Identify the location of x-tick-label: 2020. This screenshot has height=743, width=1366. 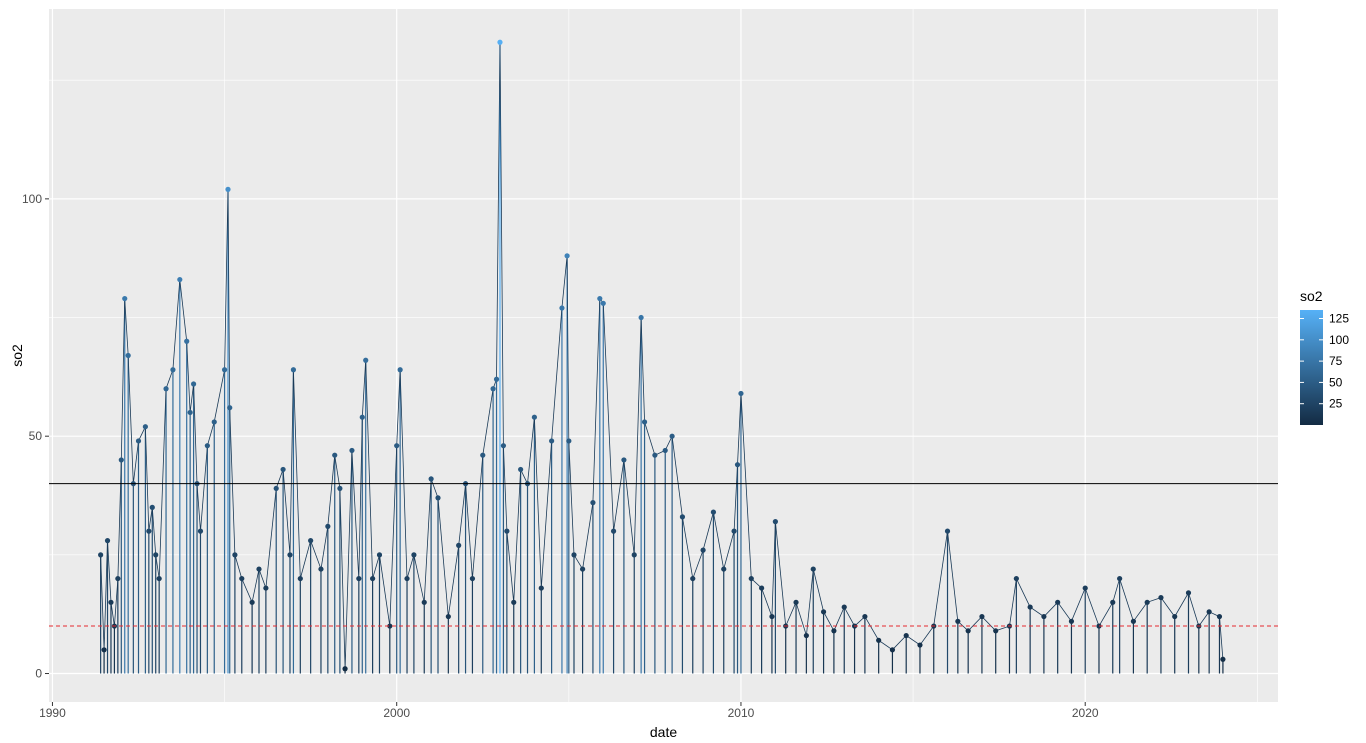
(1085, 713).